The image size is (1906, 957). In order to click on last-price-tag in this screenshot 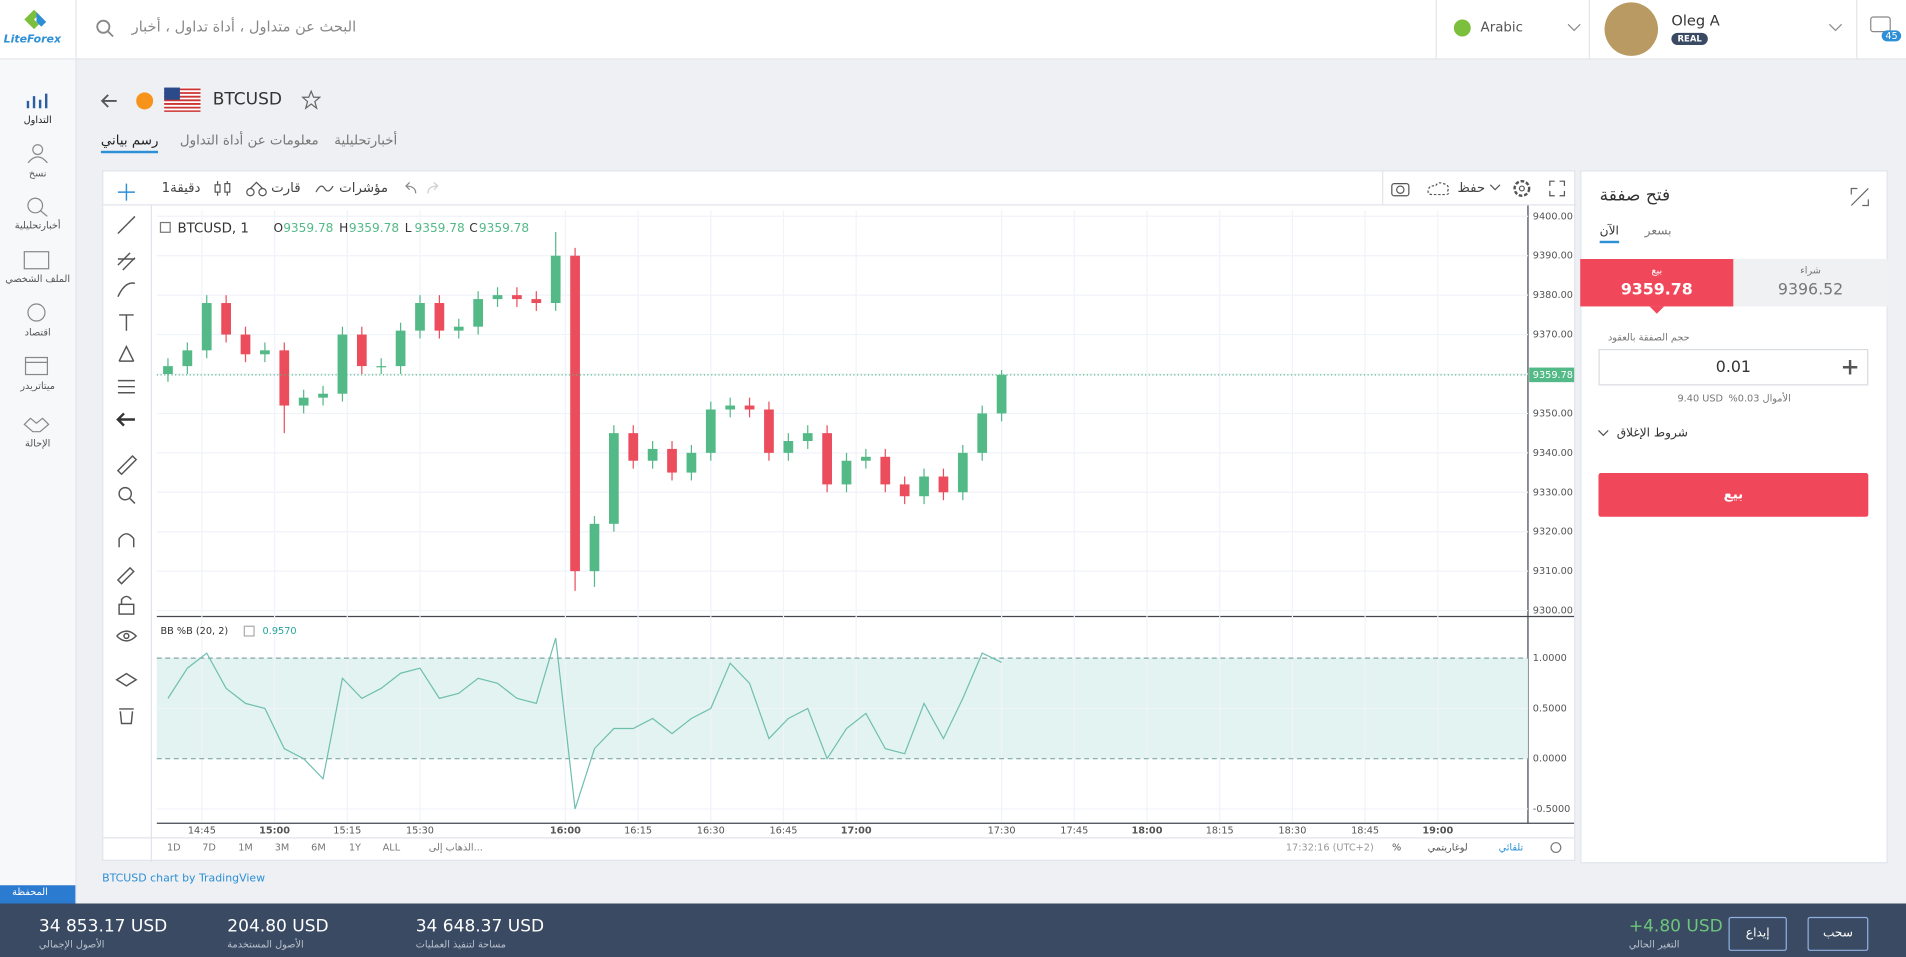, I will do `click(1552, 375)`.